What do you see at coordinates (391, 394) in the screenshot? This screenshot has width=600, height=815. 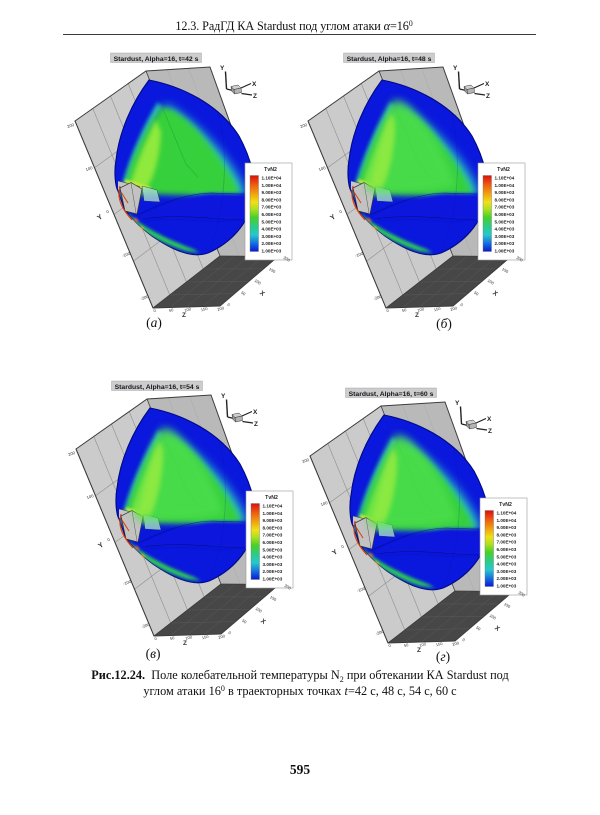 I see `svg-text: Stardust, Alpha=16, t=60 s` at bounding box center [391, 394].